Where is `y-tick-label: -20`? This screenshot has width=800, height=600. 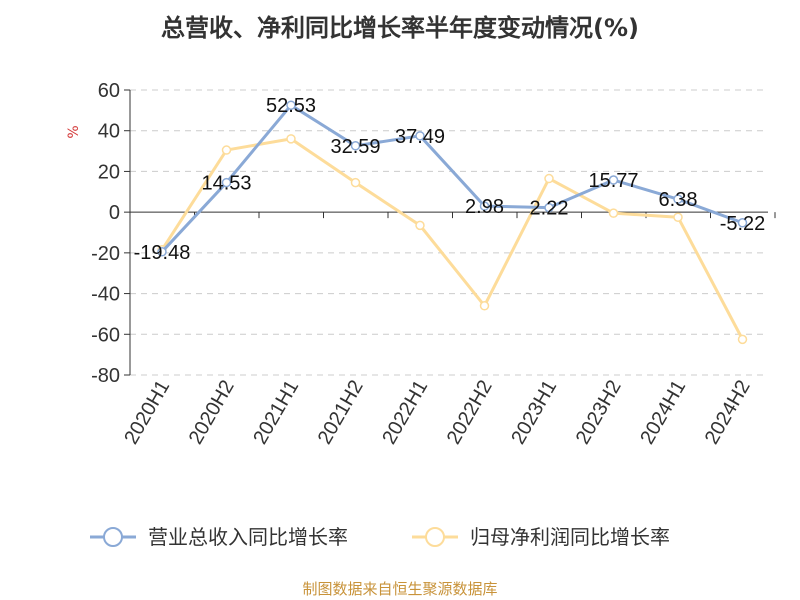 y-tick-label: -20 is located at coordinates (105, 254).